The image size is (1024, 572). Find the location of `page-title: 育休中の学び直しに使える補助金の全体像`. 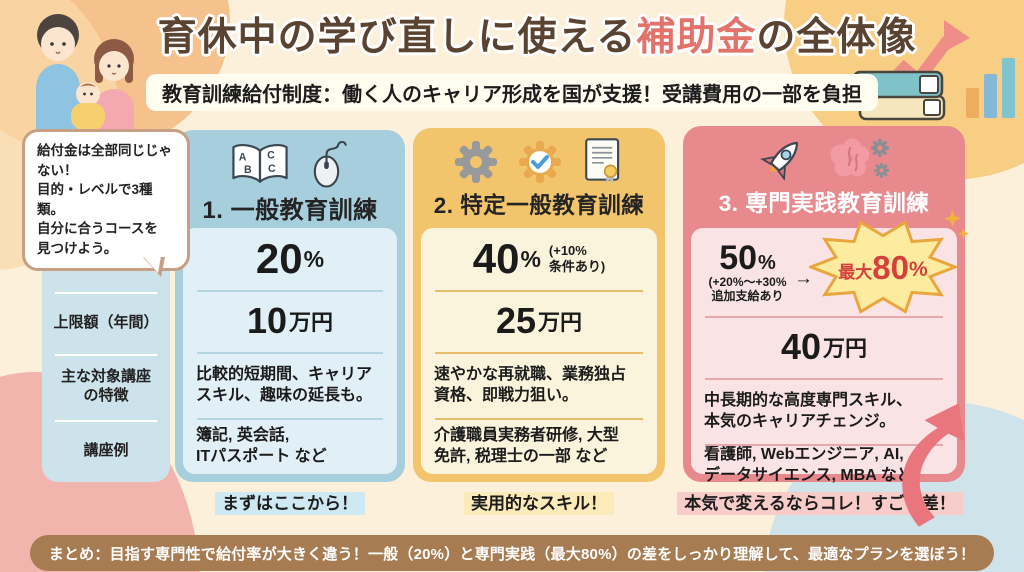

page-title: 育休中の学び直しに使える補助金の全体像 is located at coordinates (537, 38).